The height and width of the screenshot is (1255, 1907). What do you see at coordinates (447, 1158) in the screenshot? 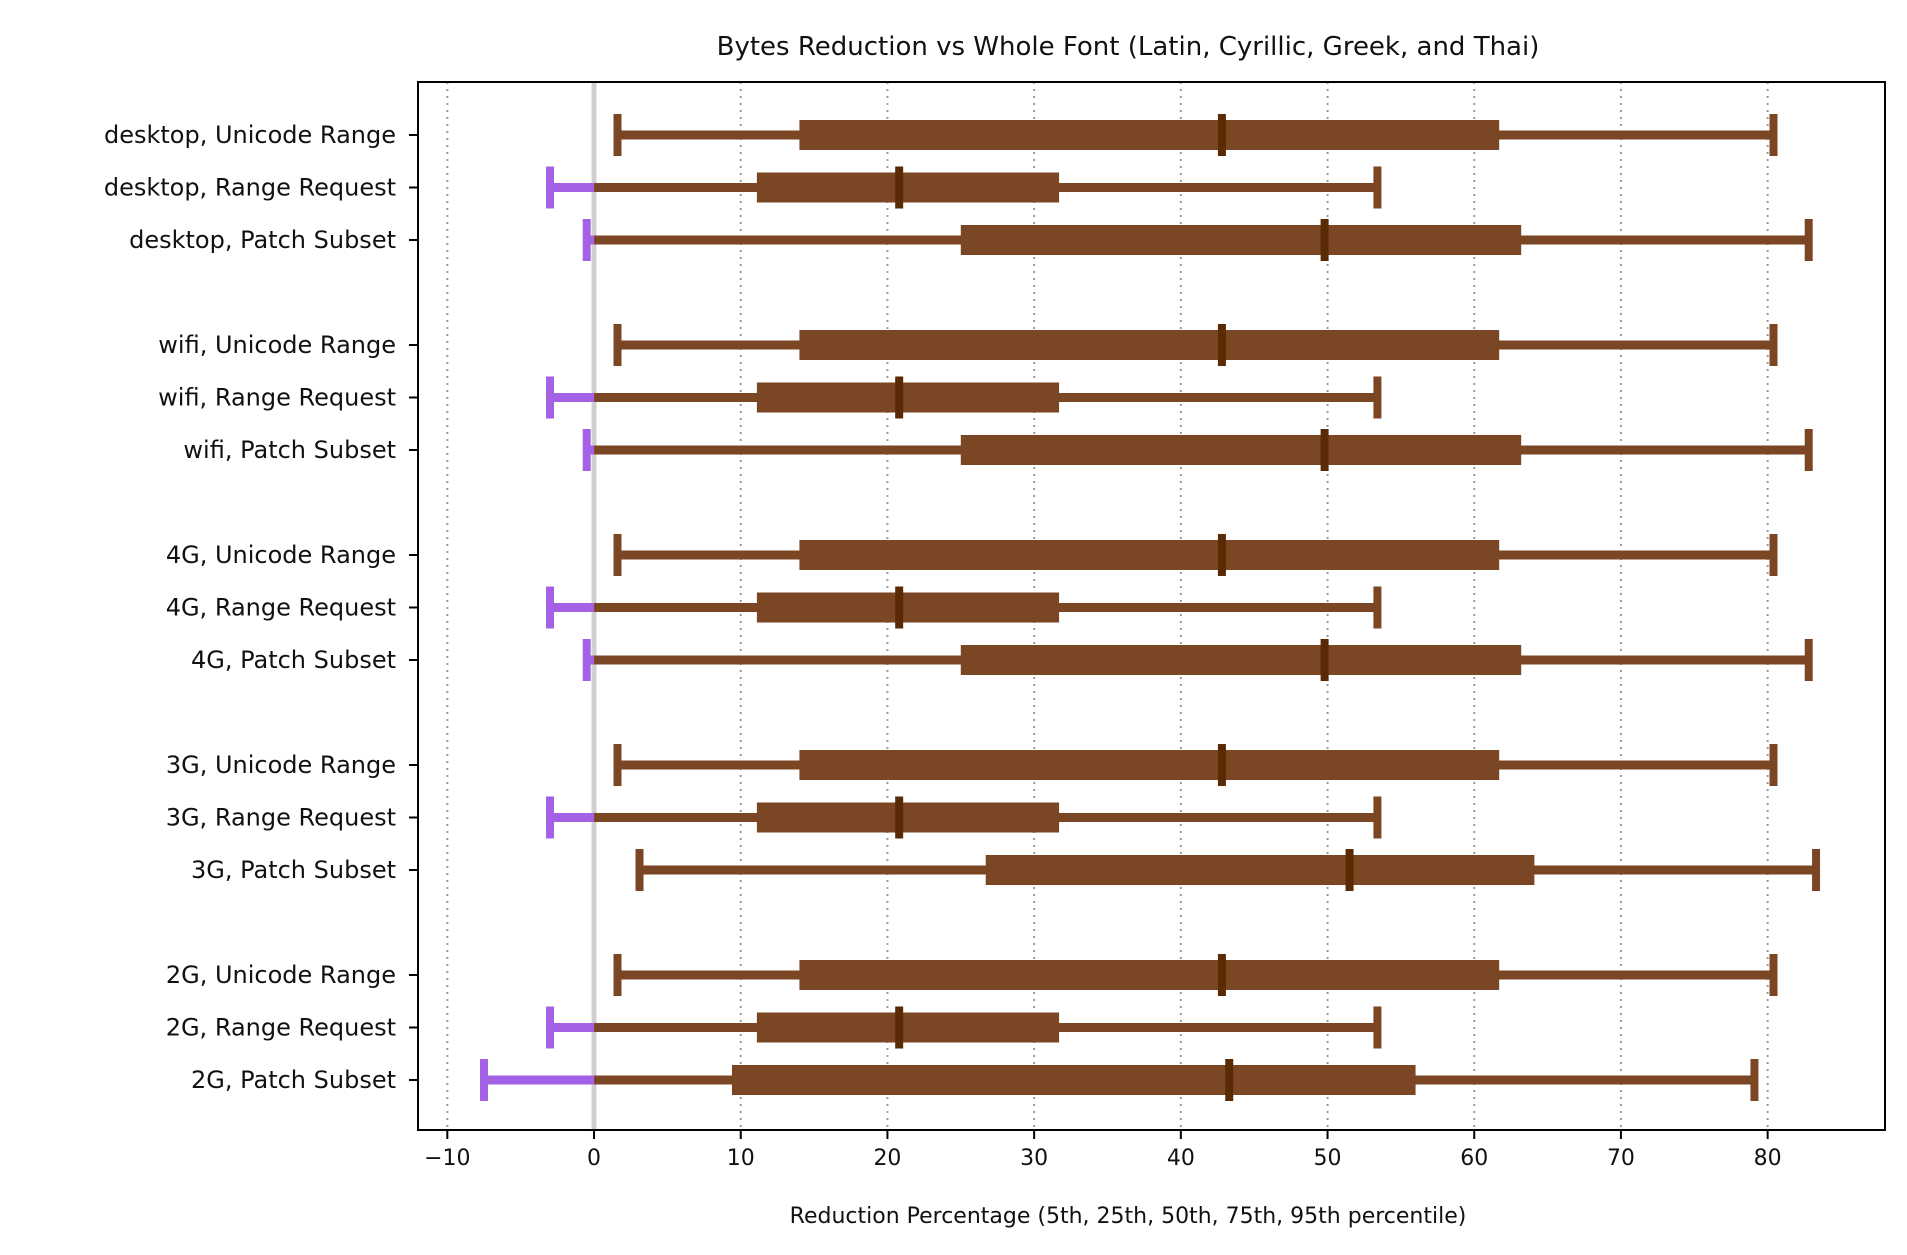
I see `x-tick-label: −10` at bounding box center [447, 1158].